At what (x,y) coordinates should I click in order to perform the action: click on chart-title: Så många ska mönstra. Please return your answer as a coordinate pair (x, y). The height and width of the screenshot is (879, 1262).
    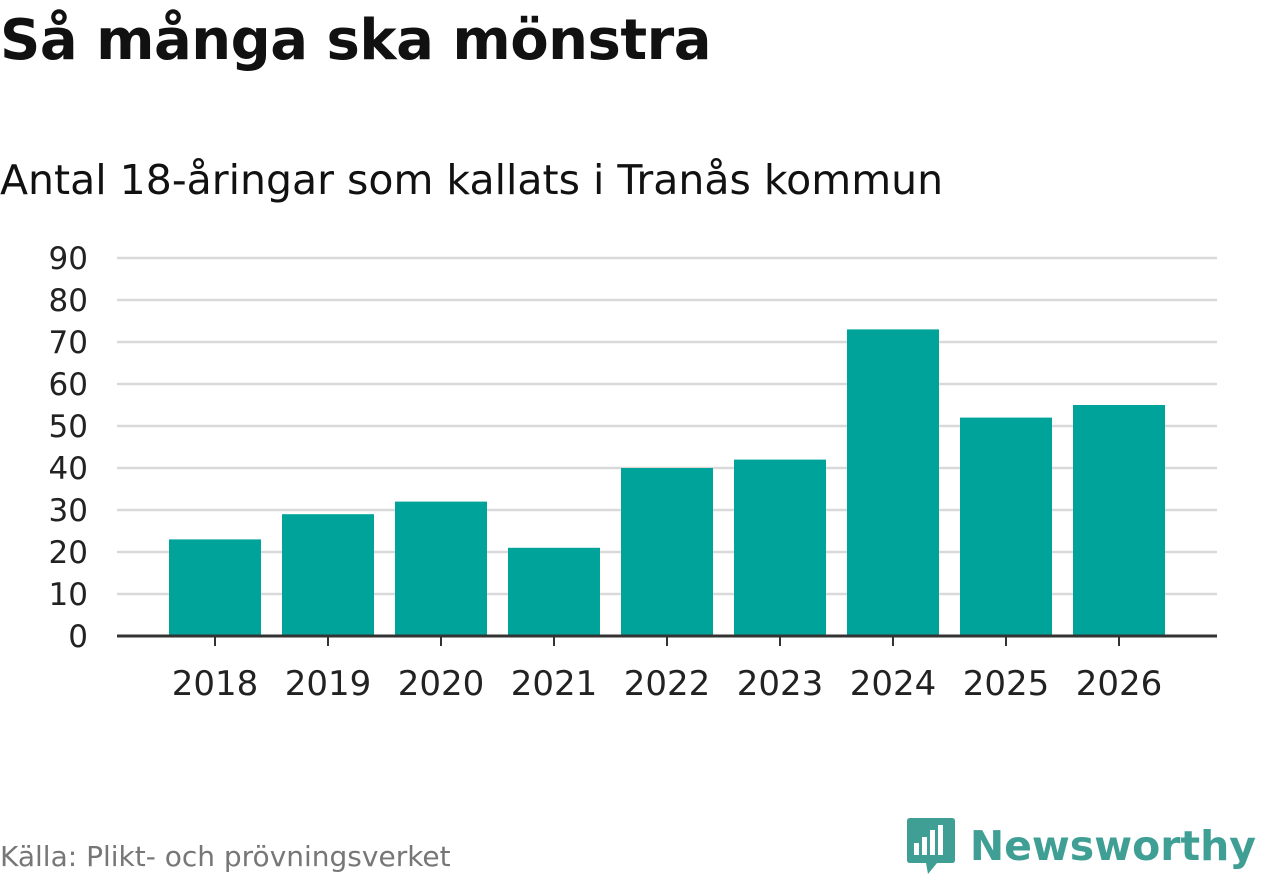
    Looking at the image, I should click on (356, 40).